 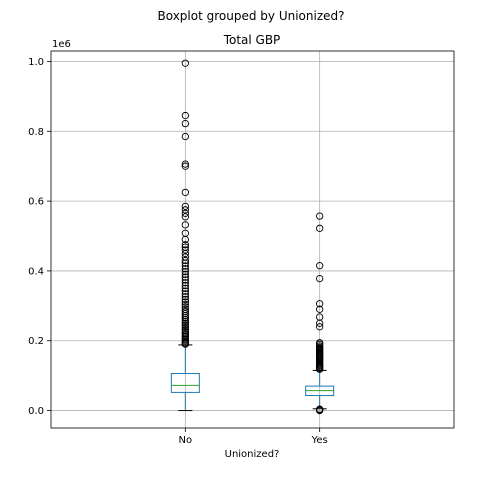 I want to click on y-tick-label: 0.6, so click(x=36, y=202).